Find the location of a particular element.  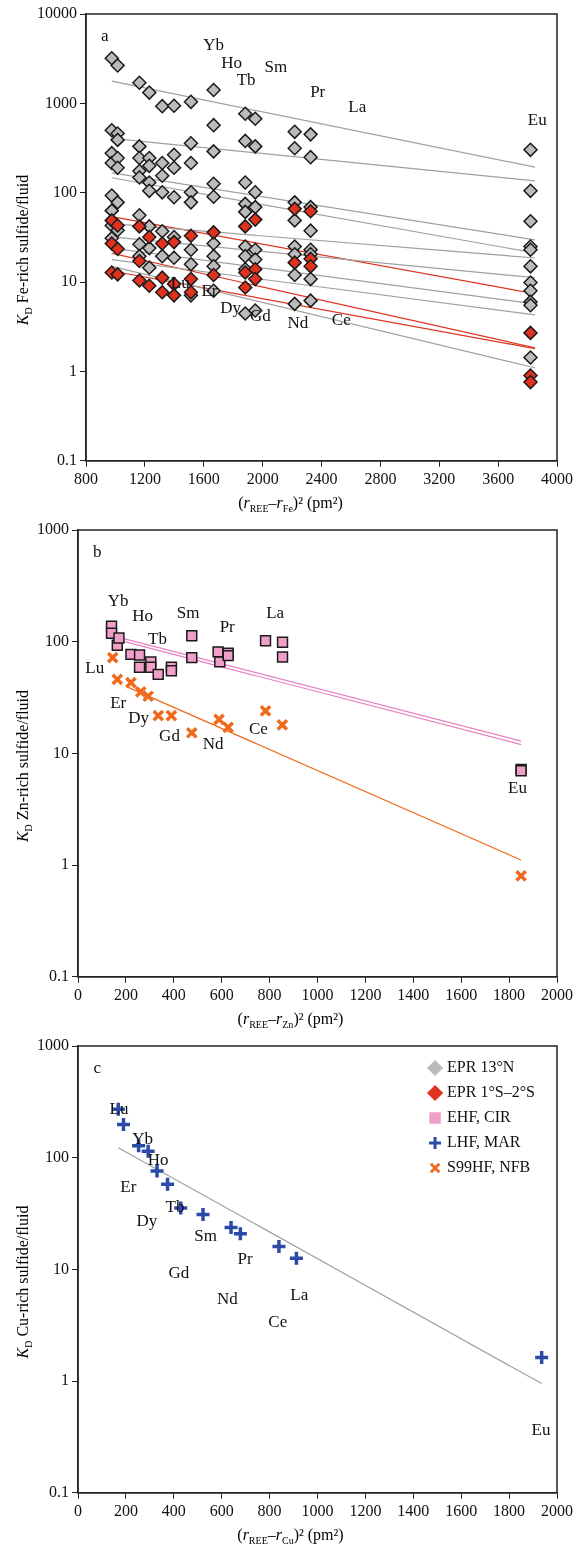

legend-label: LHF, MAR is located at coordinates (484, 1142).